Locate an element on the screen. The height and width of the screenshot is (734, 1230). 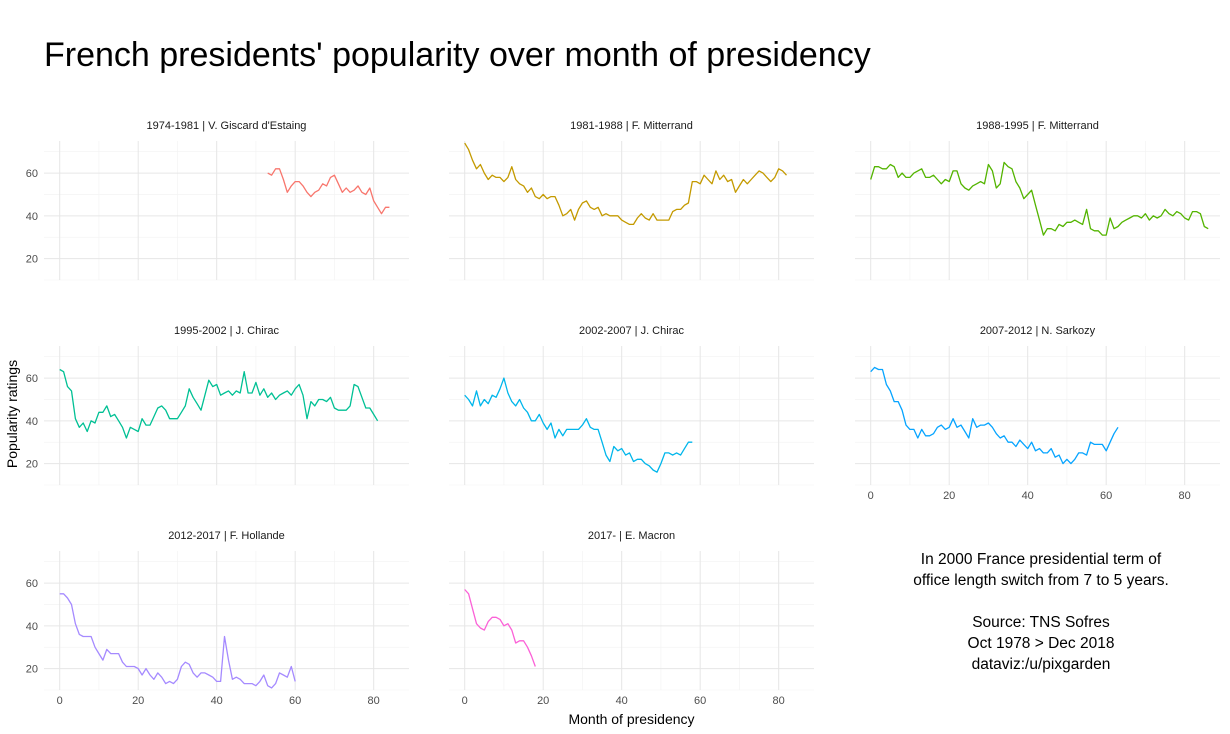
panel-label: 1981-1988 | F. Mitterrand is located at coordinates (631, 126).